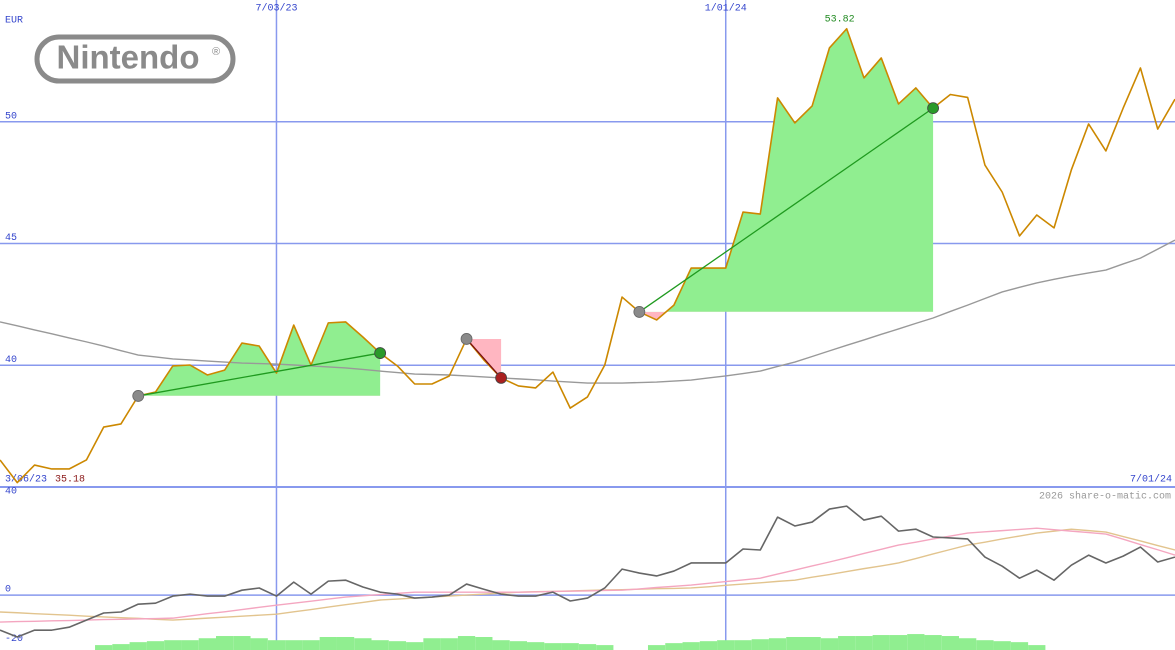 Image resolution: width=1175 pixels, height=650 pixels. What do you see at coordinates (587, 575) in the screenshot?
I see `line` at bounding box center [587, 575].